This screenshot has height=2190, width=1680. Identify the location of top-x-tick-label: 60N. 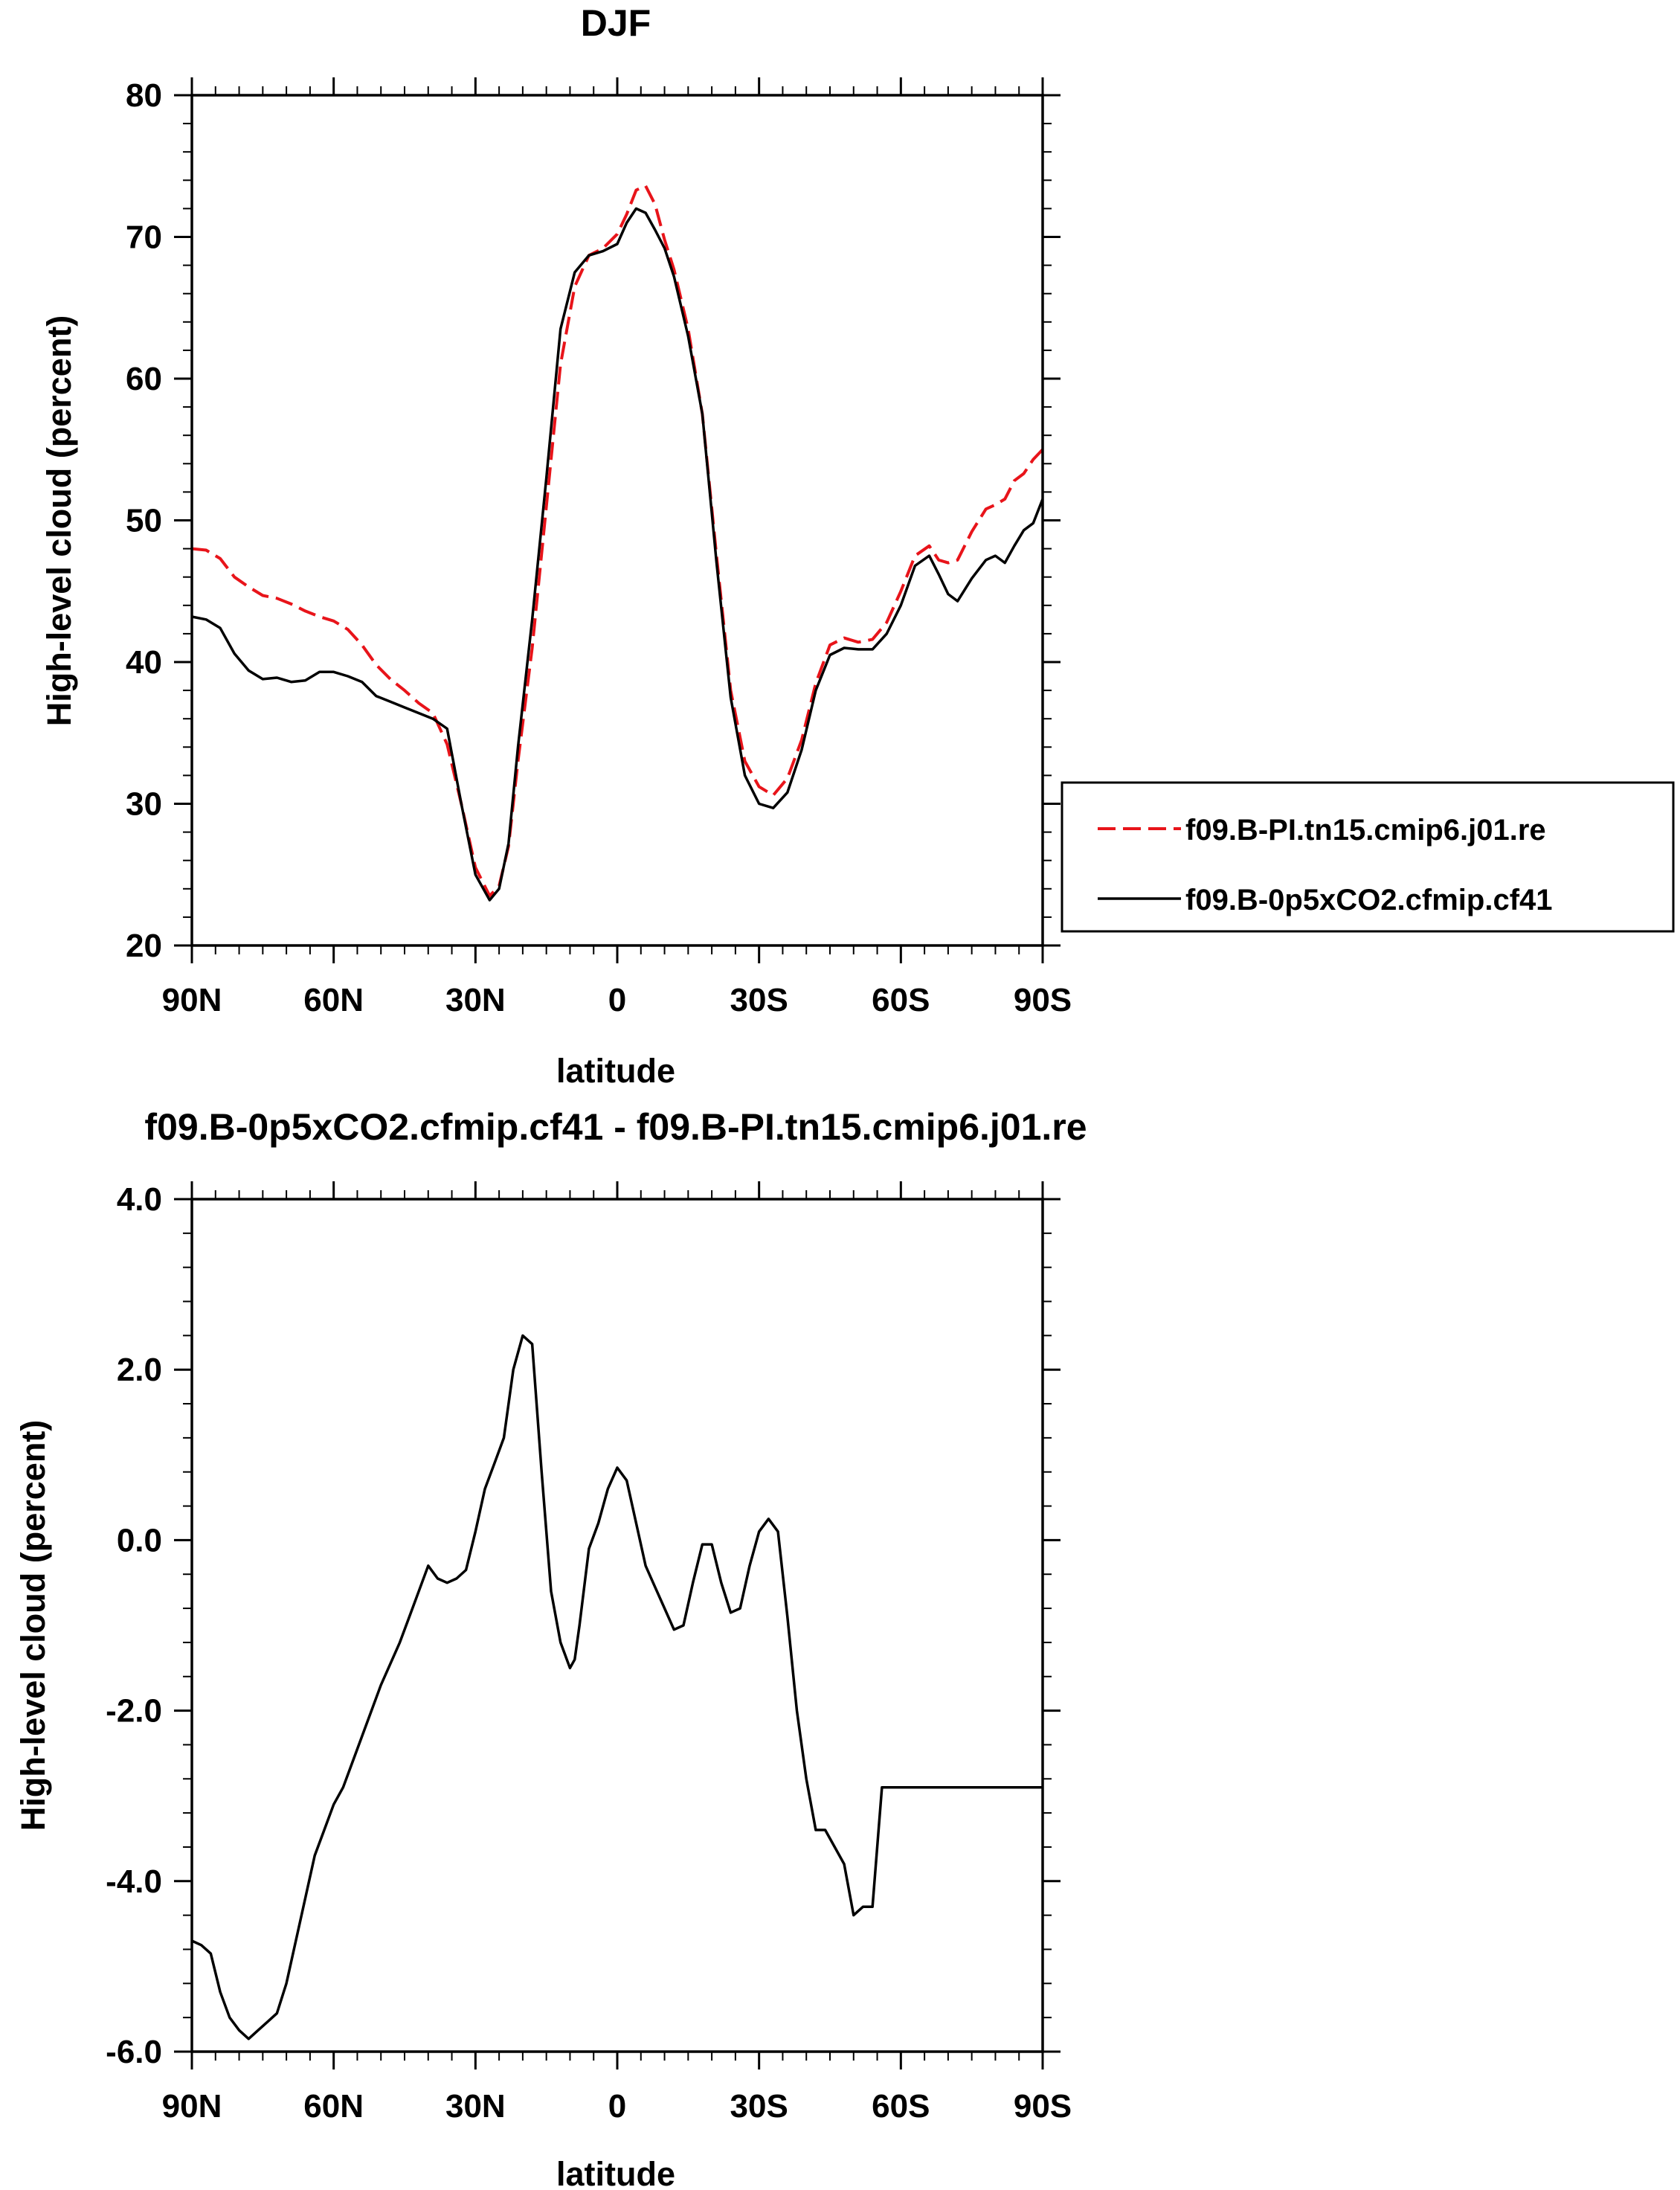
(334, 1000).